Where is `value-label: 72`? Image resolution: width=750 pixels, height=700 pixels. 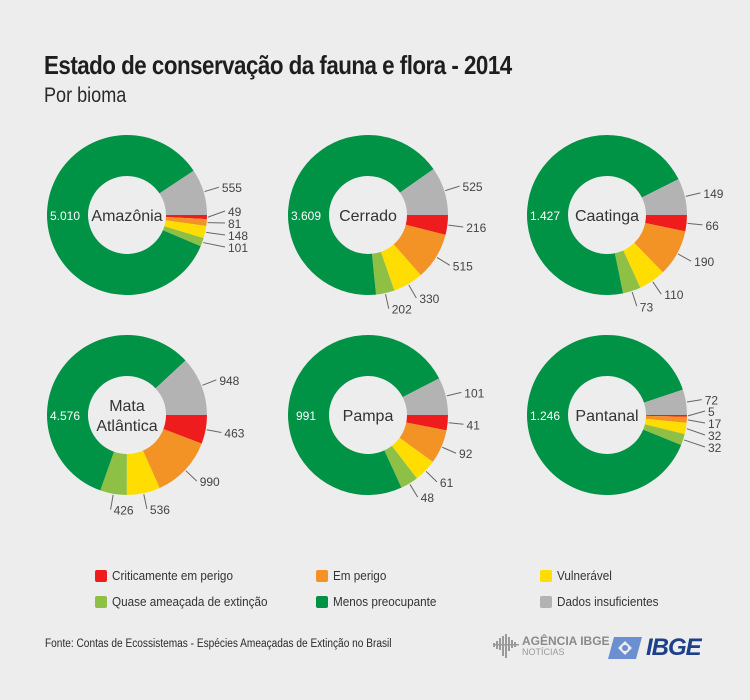 value-label: 72 is located at coordinates (712, 401).